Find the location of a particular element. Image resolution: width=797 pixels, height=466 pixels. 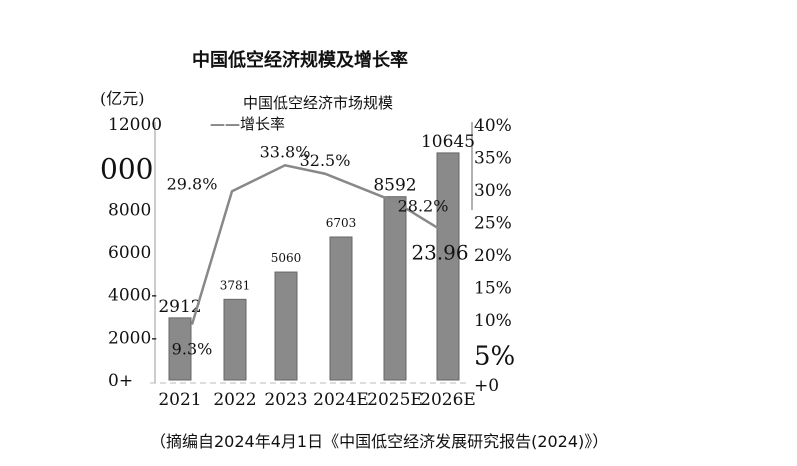

growth-rate-label: 29.8% is located at coordinates (192, 183).